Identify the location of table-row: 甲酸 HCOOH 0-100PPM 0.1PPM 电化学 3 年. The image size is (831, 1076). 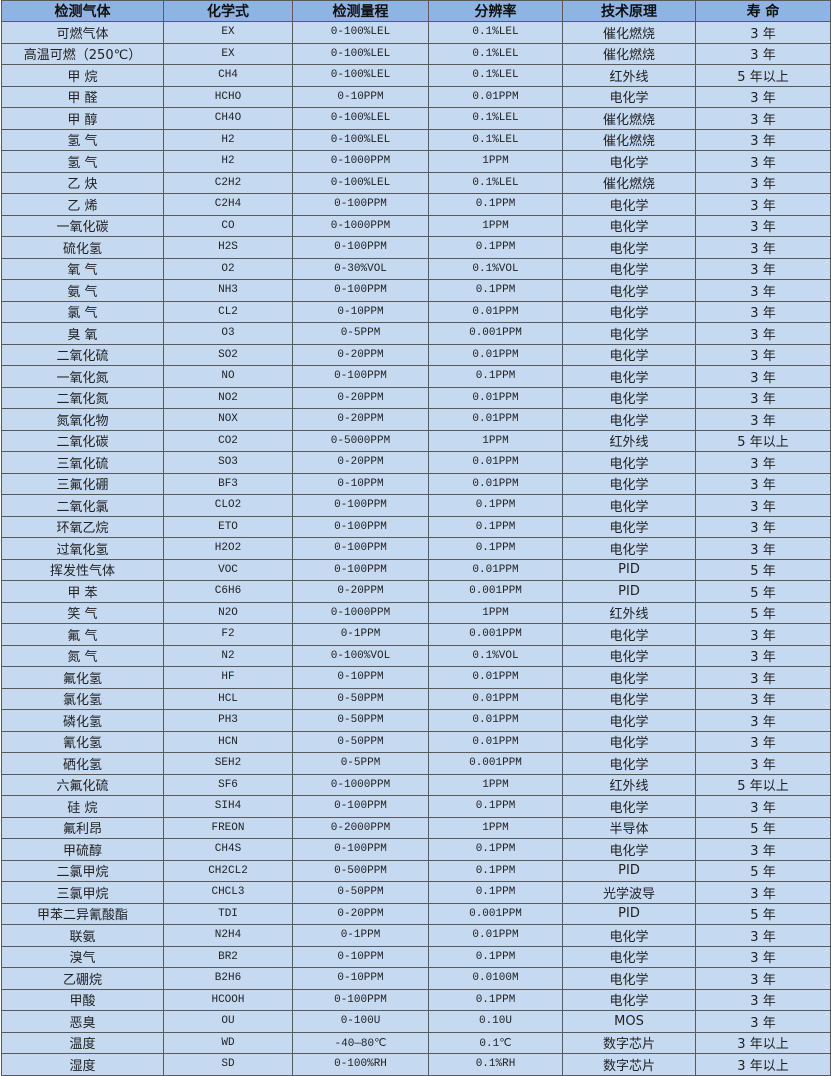
(416, 999).